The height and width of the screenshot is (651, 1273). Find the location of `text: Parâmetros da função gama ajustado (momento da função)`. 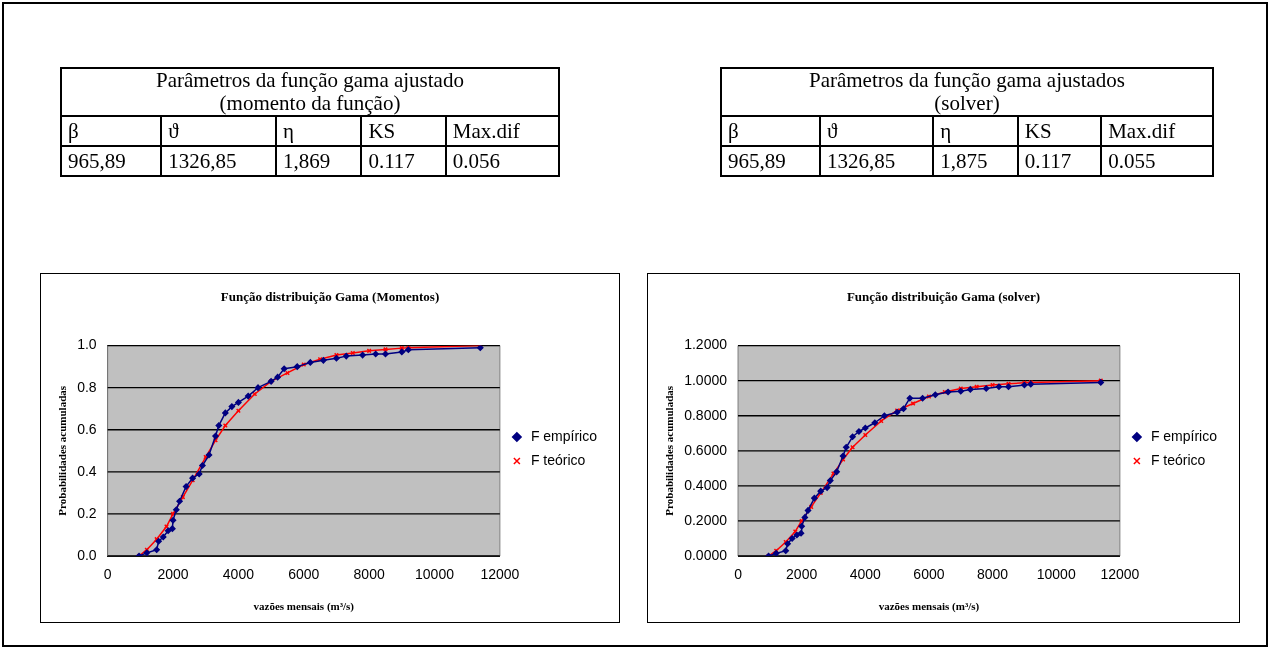

text: Parâmetros da função gama ajustado (momento da função) is located at coordinates (310, 92).